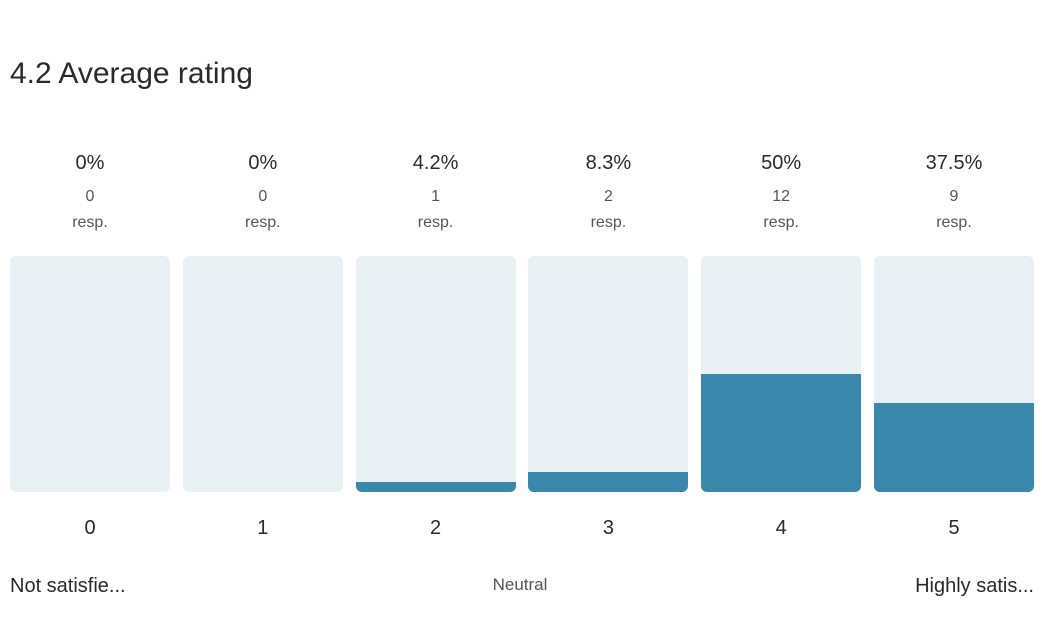 This screenshot has width=1042, height=621. I want to click on response-count: 12, so click(781, 196).